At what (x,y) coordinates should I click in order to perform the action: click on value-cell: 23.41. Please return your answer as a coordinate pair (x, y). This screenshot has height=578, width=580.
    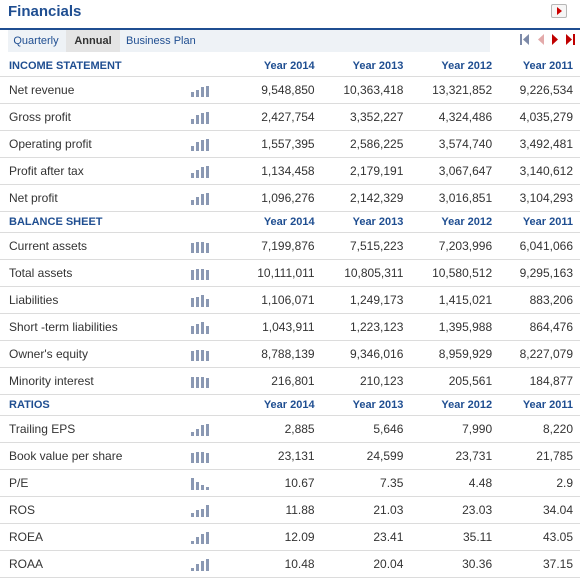
    Looking at the image, I should click on (359, 537).